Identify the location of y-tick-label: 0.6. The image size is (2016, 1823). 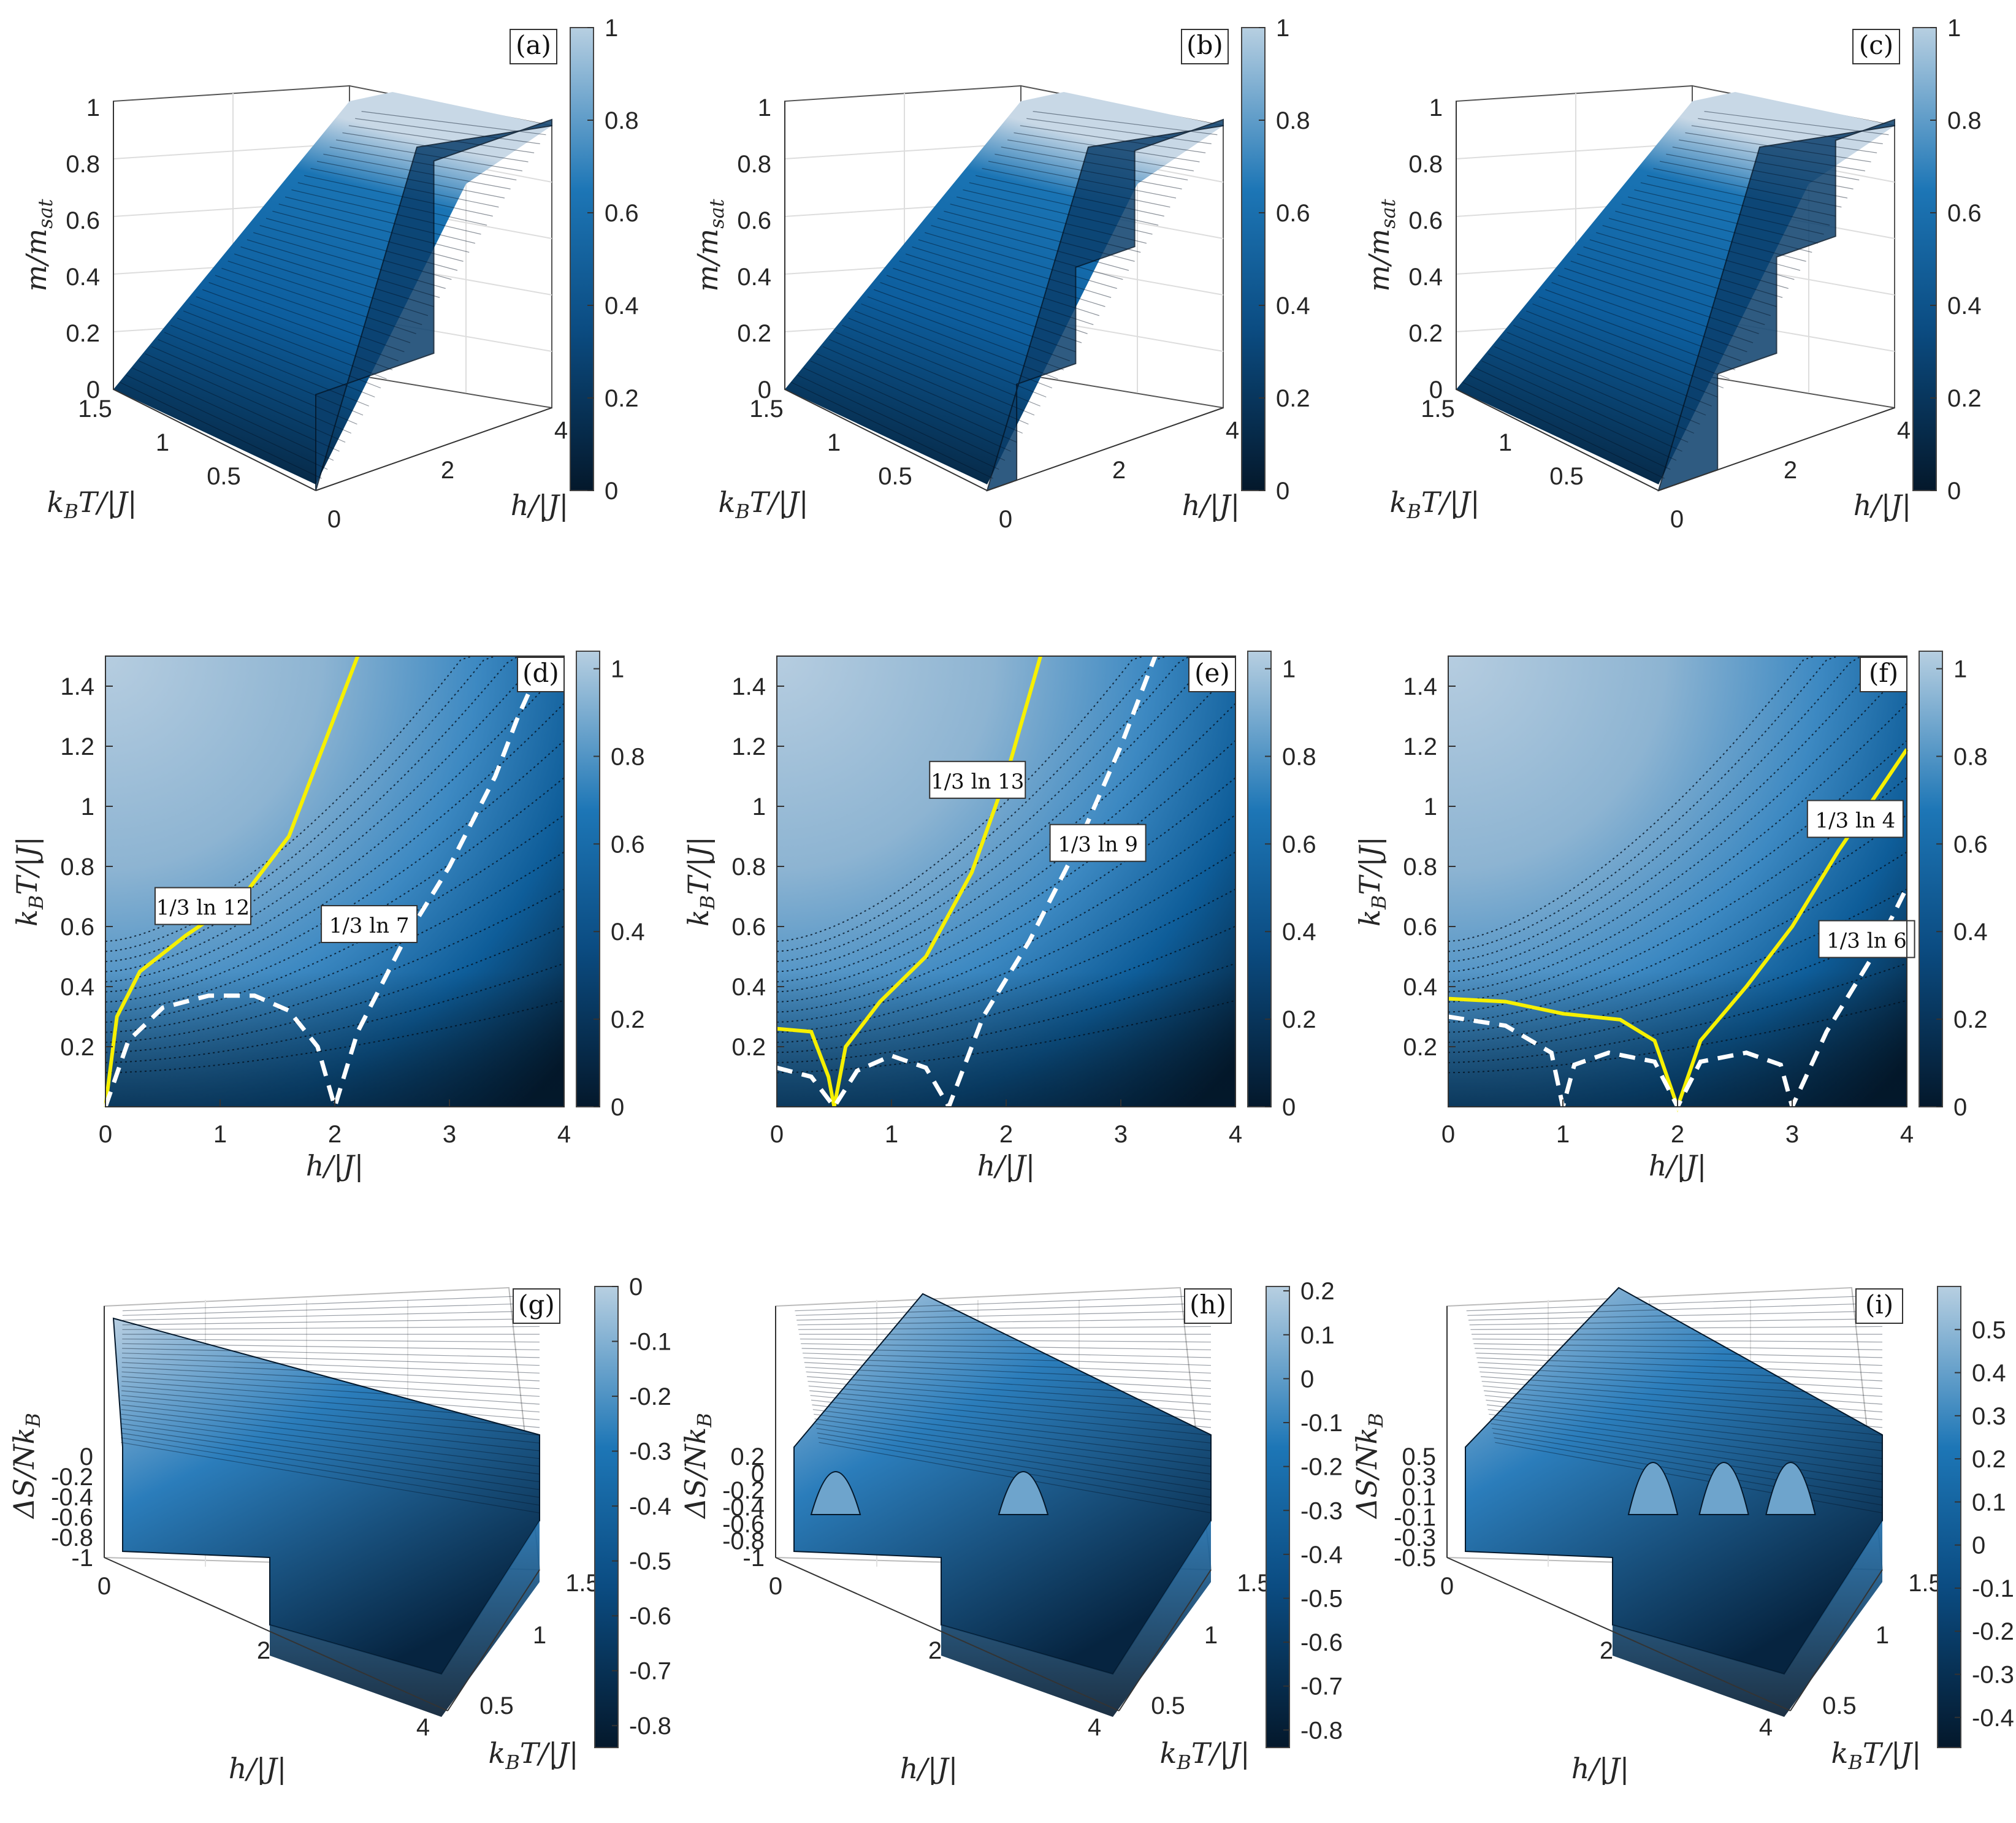
(1420, 927).